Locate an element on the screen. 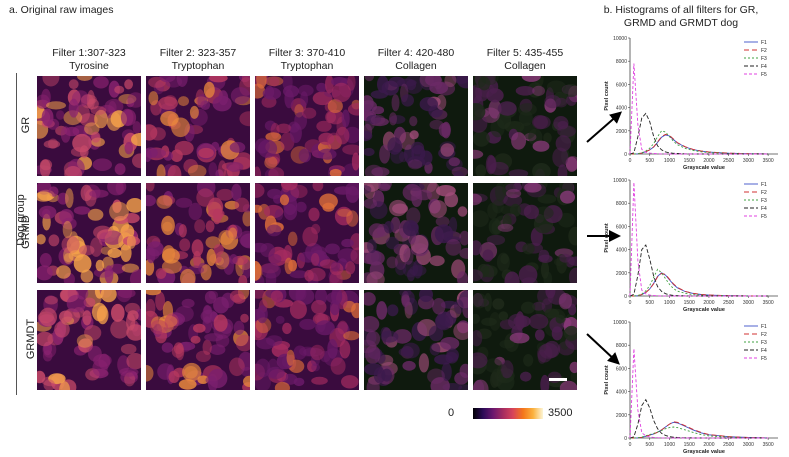 Image resolution: width=789 pixels, height=457 pixels. arrow-grmdt is located at coordinates (603, 349).